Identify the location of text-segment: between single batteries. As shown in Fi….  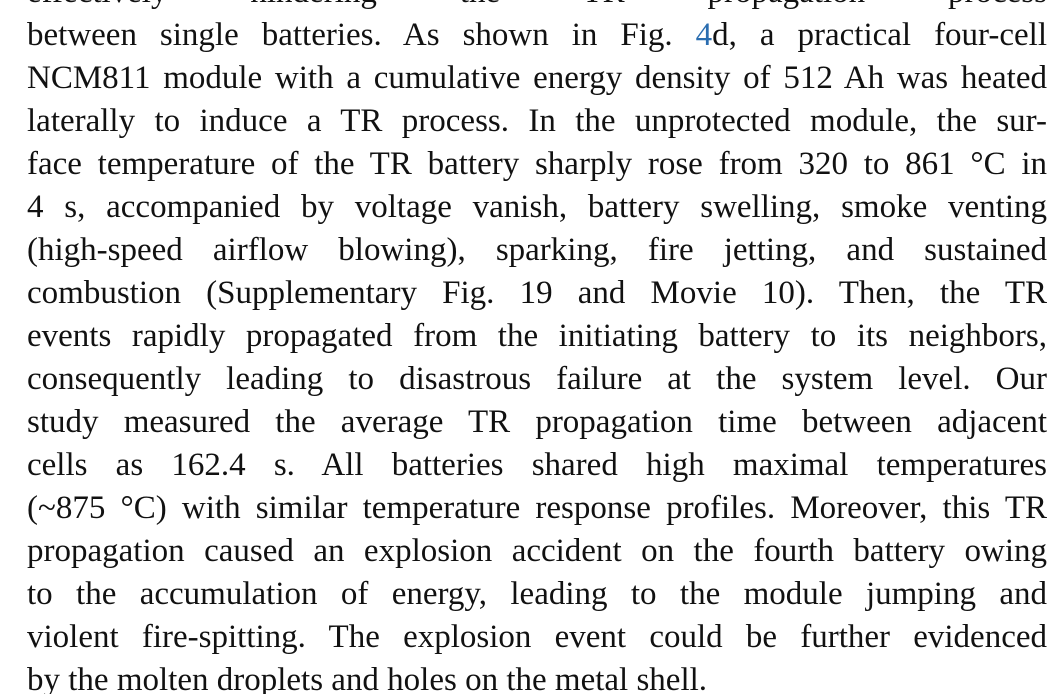
(361, 35).